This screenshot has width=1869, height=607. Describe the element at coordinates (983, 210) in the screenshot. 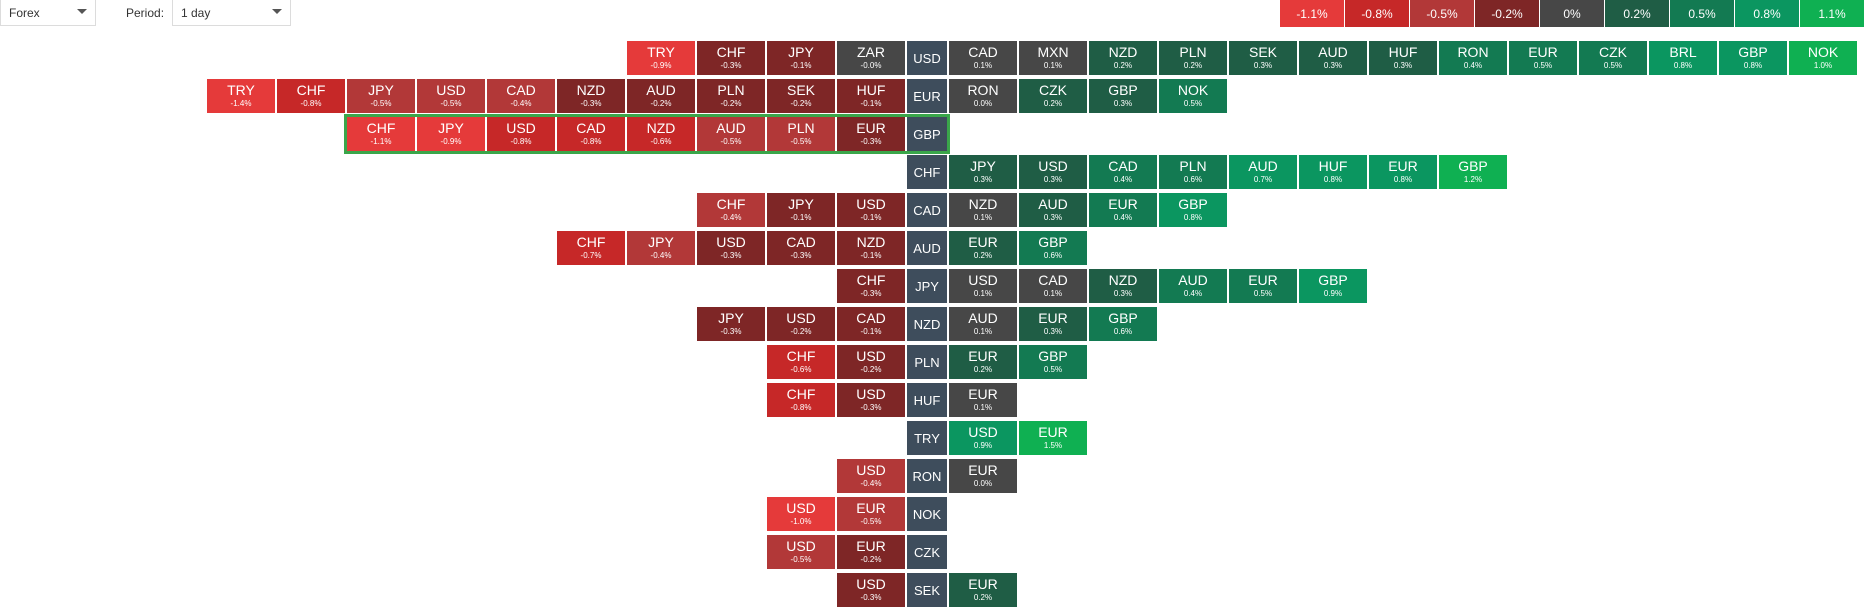

I see `pair-cell-cad-nzd: NZD 0.1%` at that location.